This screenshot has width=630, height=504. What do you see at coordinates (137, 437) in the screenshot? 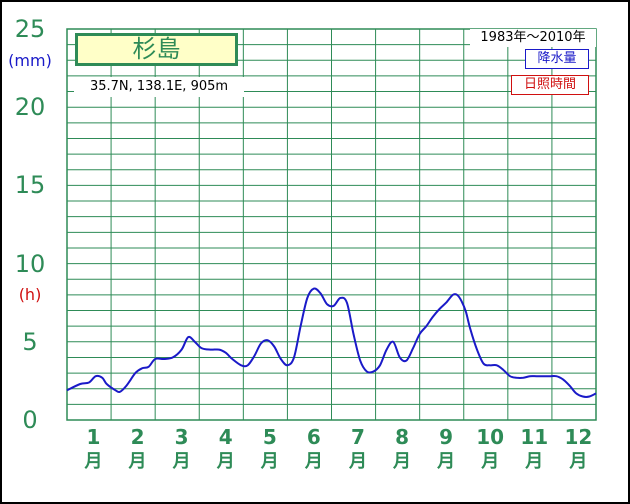
I see `month-number-label: 2` at bounding box center [137, 437].